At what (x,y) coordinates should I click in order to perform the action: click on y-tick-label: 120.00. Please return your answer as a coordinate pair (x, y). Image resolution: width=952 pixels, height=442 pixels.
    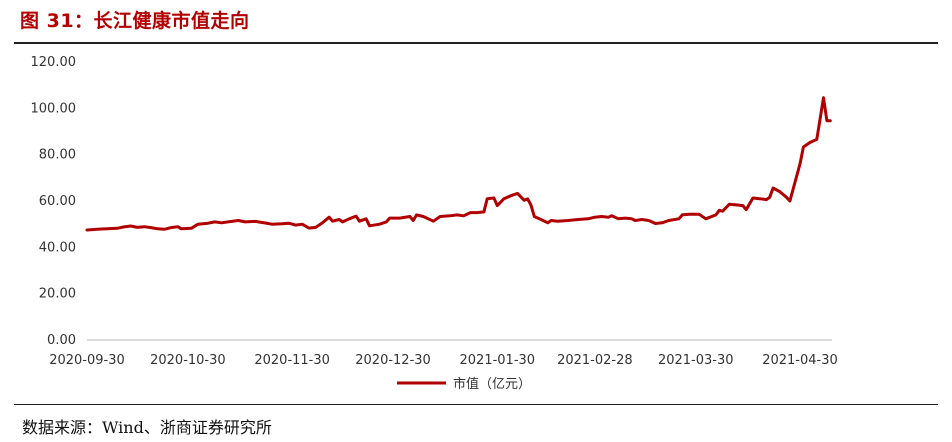
    Looking at the image, I should click on (54, 62).